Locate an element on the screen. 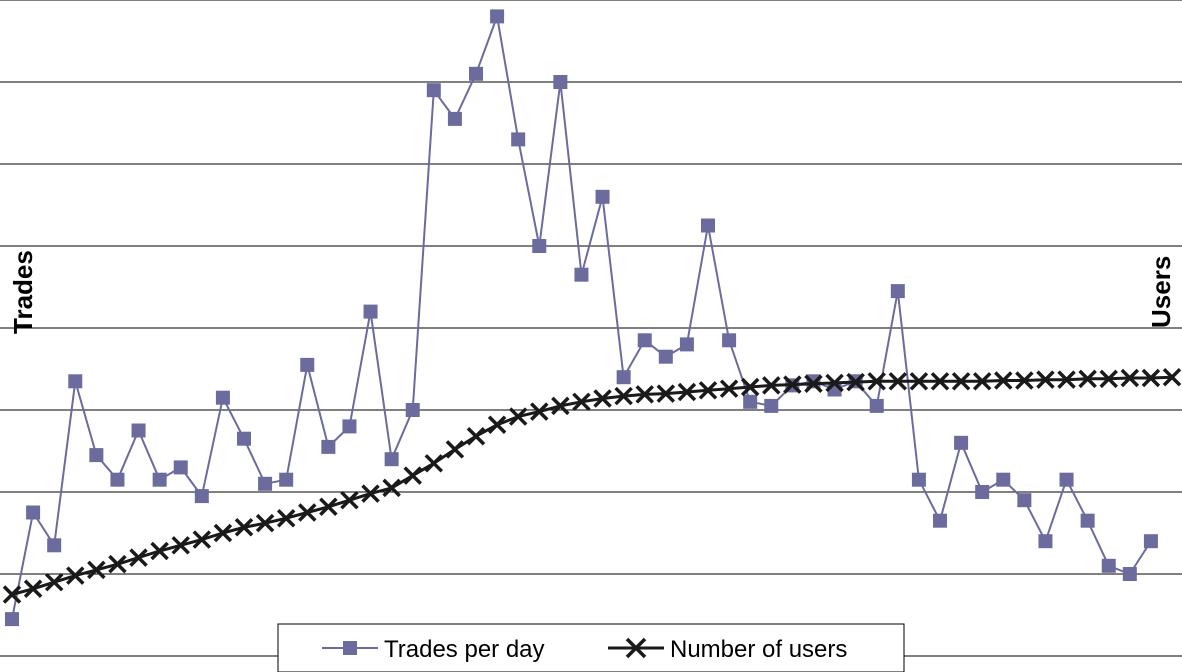 This screenshot has height=672, width=1182. legend-items: Trades per day Number of users is located at coordinates (584, 649).